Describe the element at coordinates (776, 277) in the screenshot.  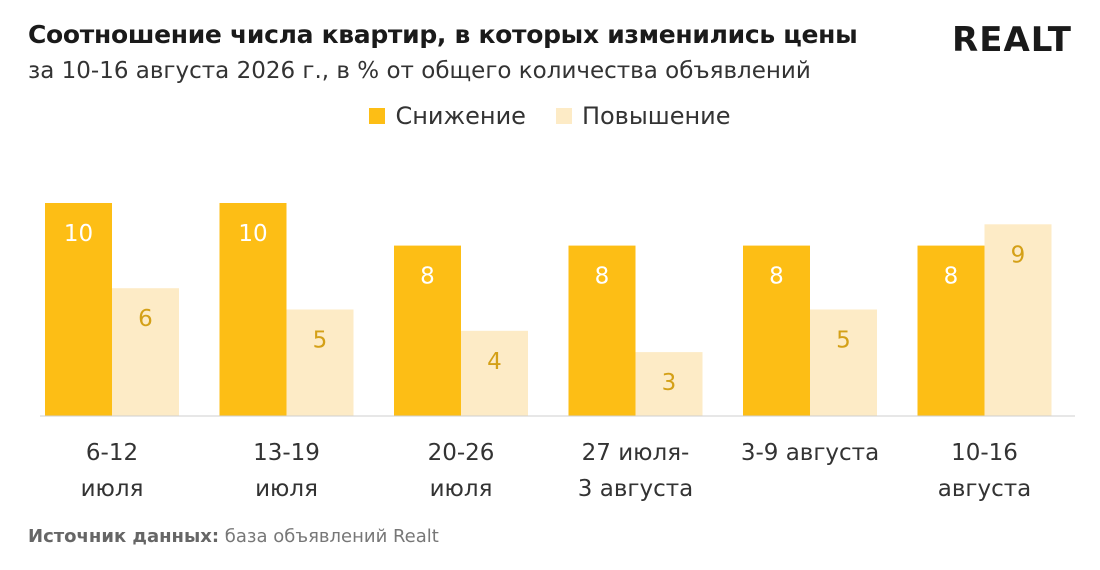
I see `data-label-decrease-4: 8` at that location.